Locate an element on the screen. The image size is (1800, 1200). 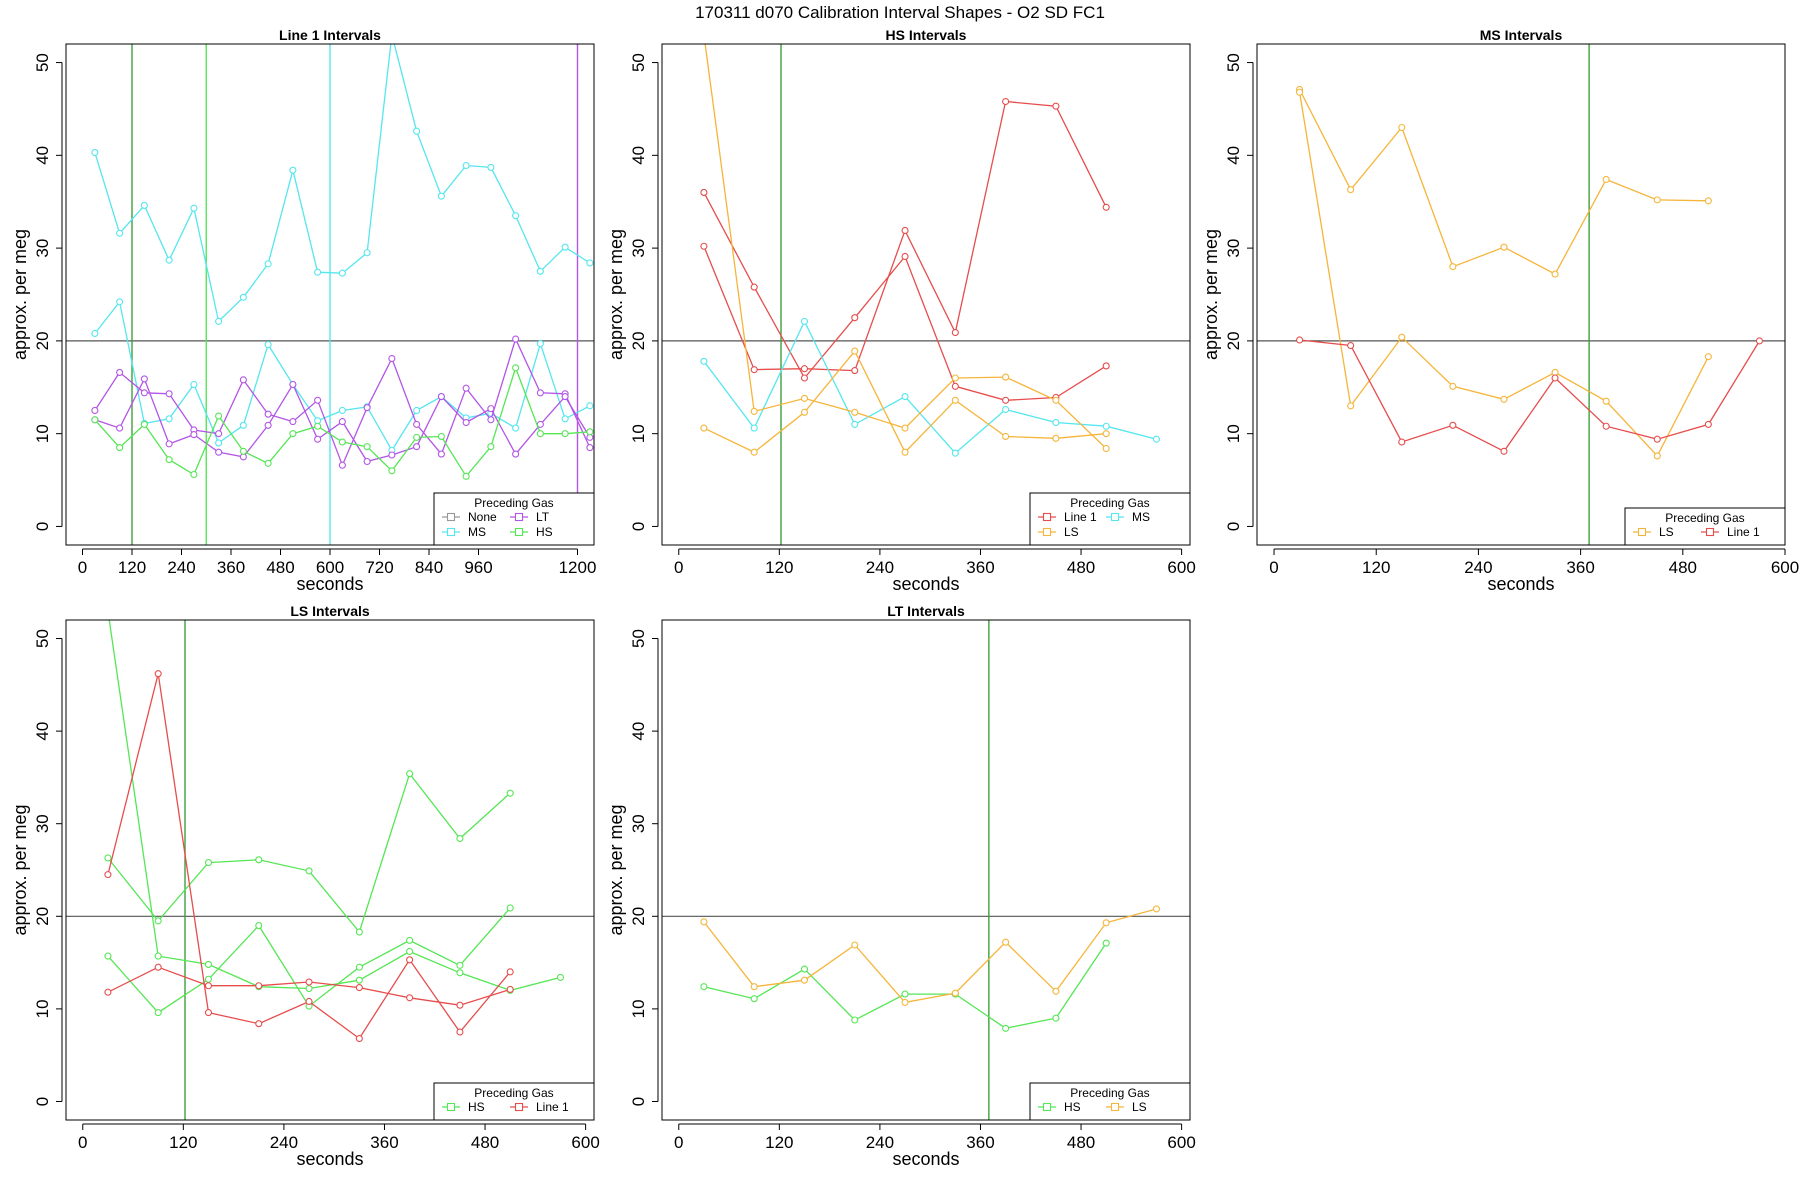
series-ms is located at coordinates (342, 376).